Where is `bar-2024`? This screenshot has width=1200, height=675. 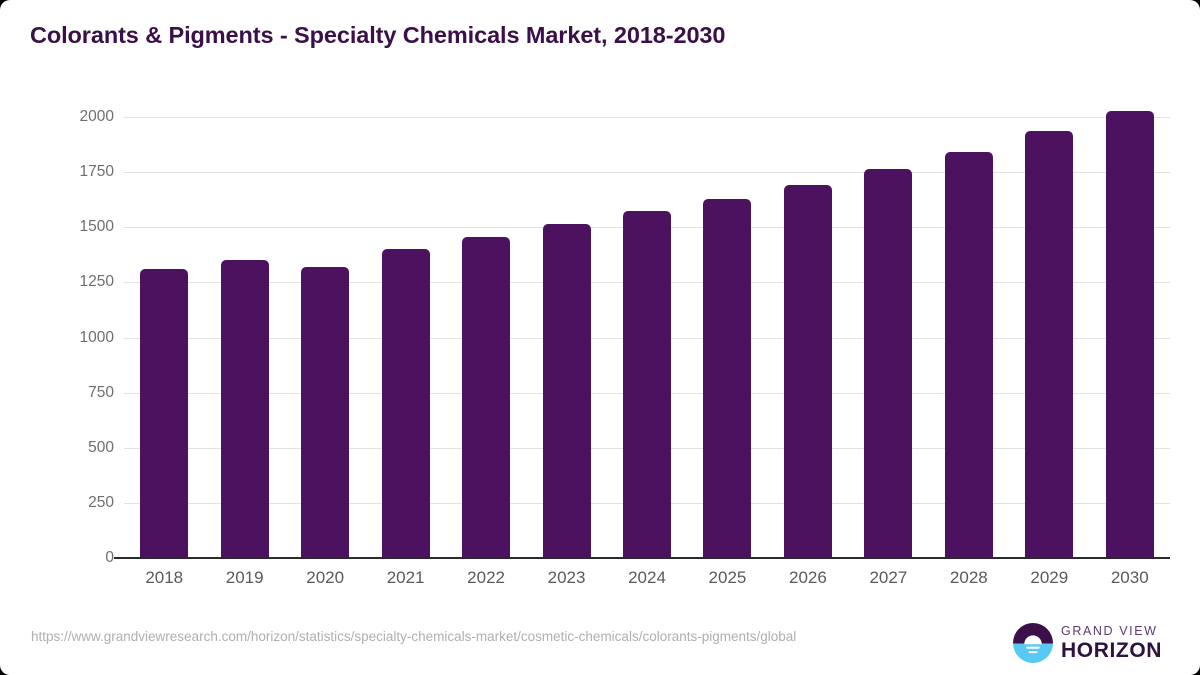 bar-2024 is located at coordinates (647, 384).